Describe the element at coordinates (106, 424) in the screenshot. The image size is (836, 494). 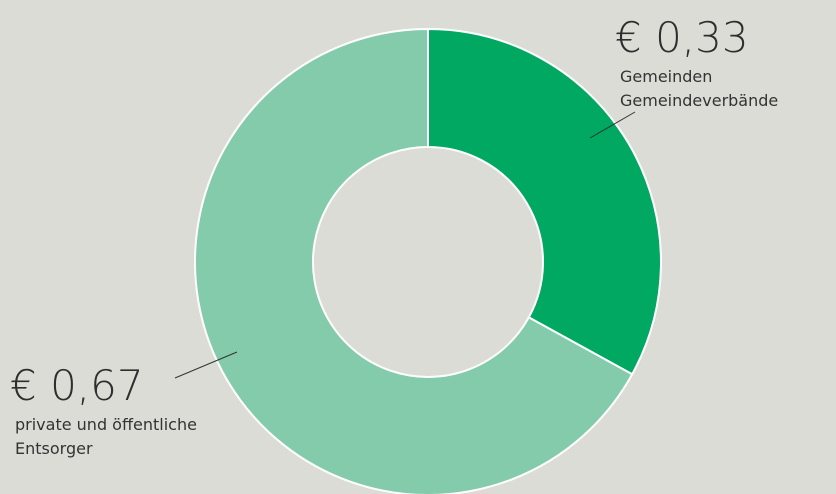
I see `category-label: private und öffentliche` at that location.